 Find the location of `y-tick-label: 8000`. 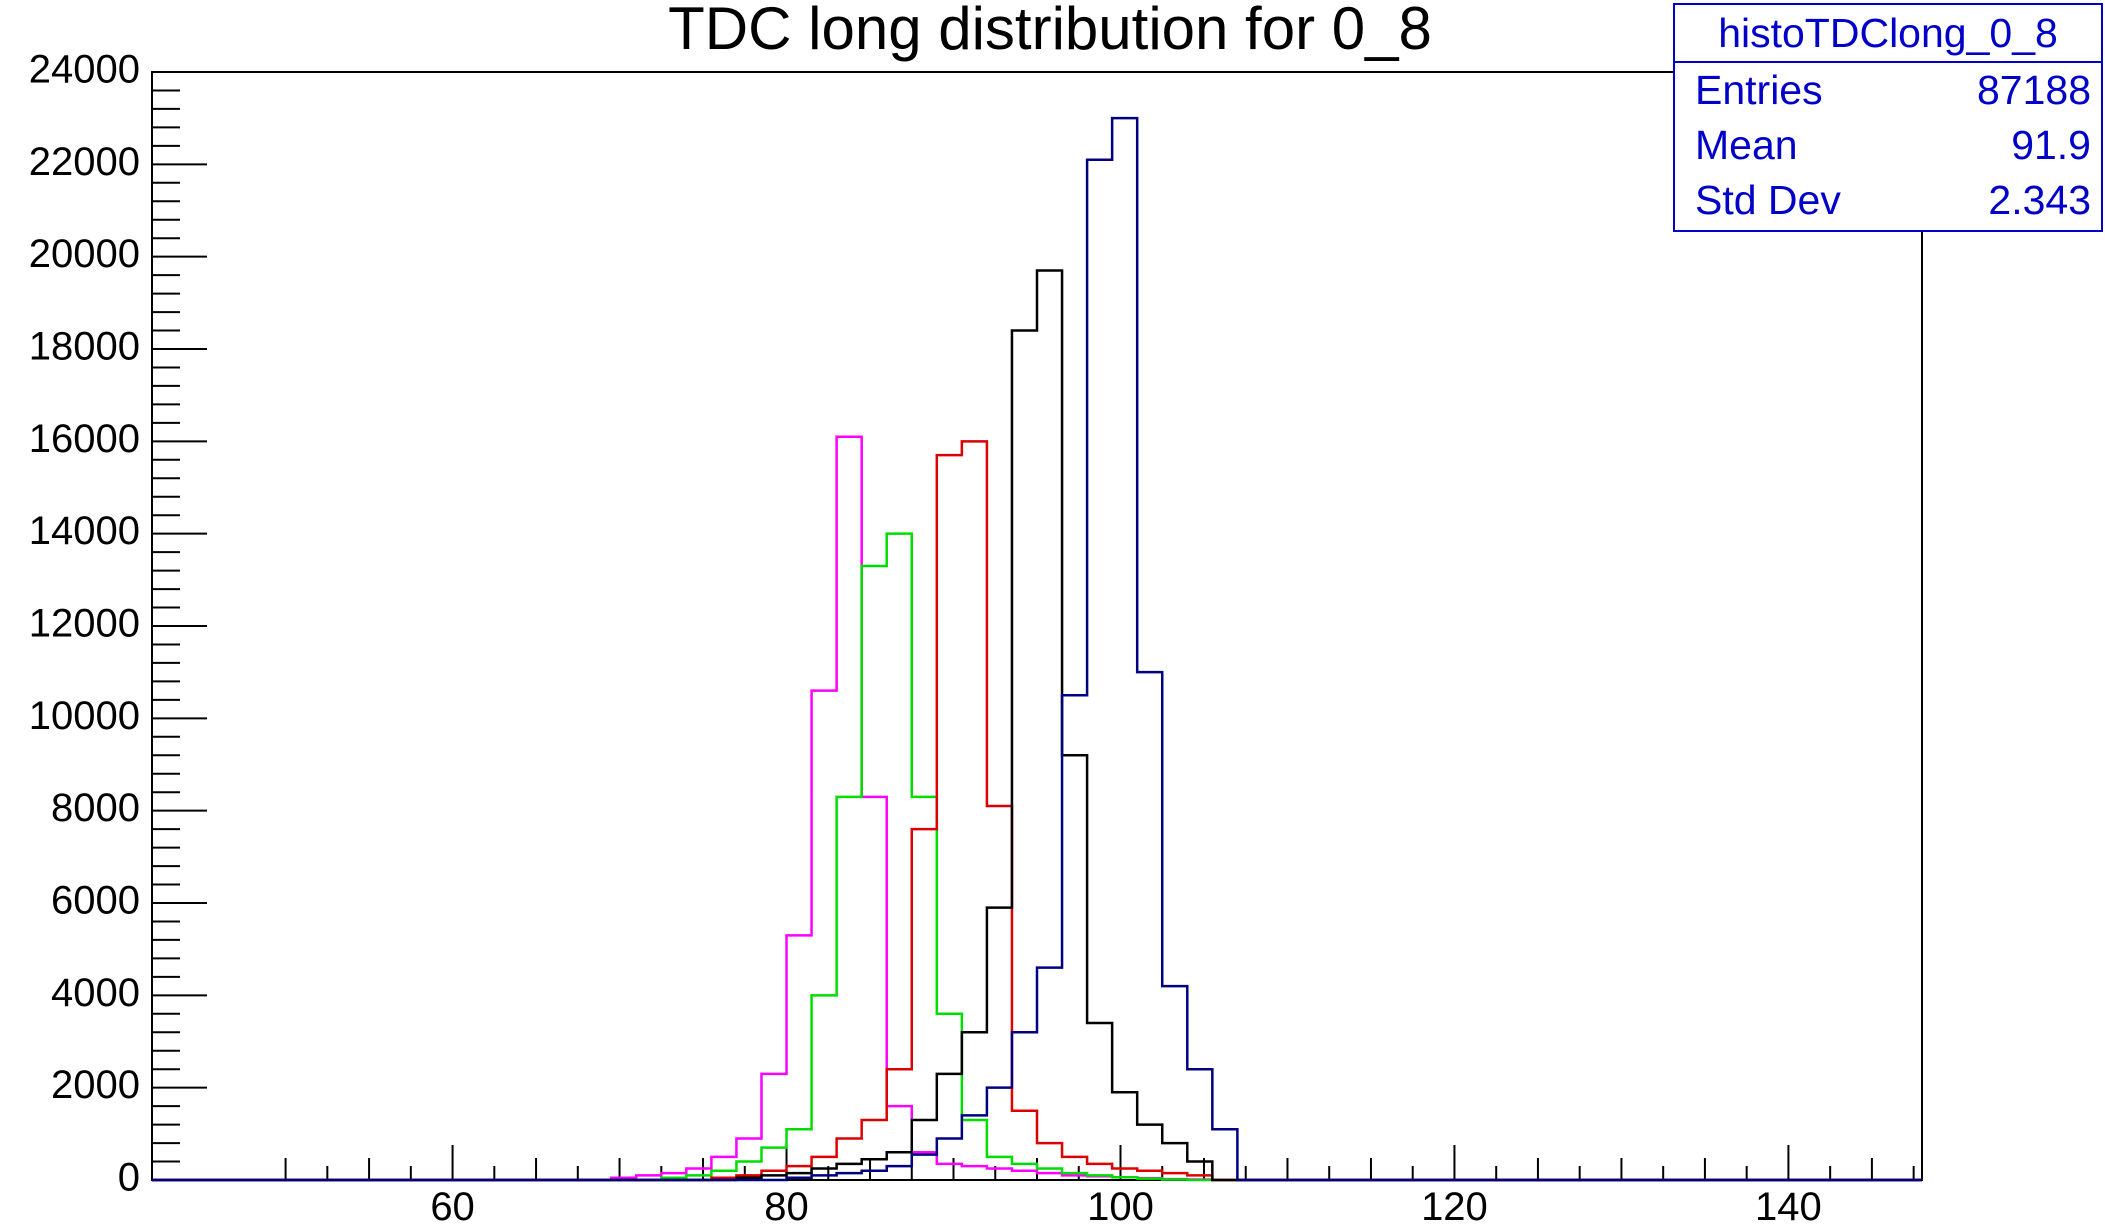

y-tick-label: 8000 is located at coordinates (95, 808).